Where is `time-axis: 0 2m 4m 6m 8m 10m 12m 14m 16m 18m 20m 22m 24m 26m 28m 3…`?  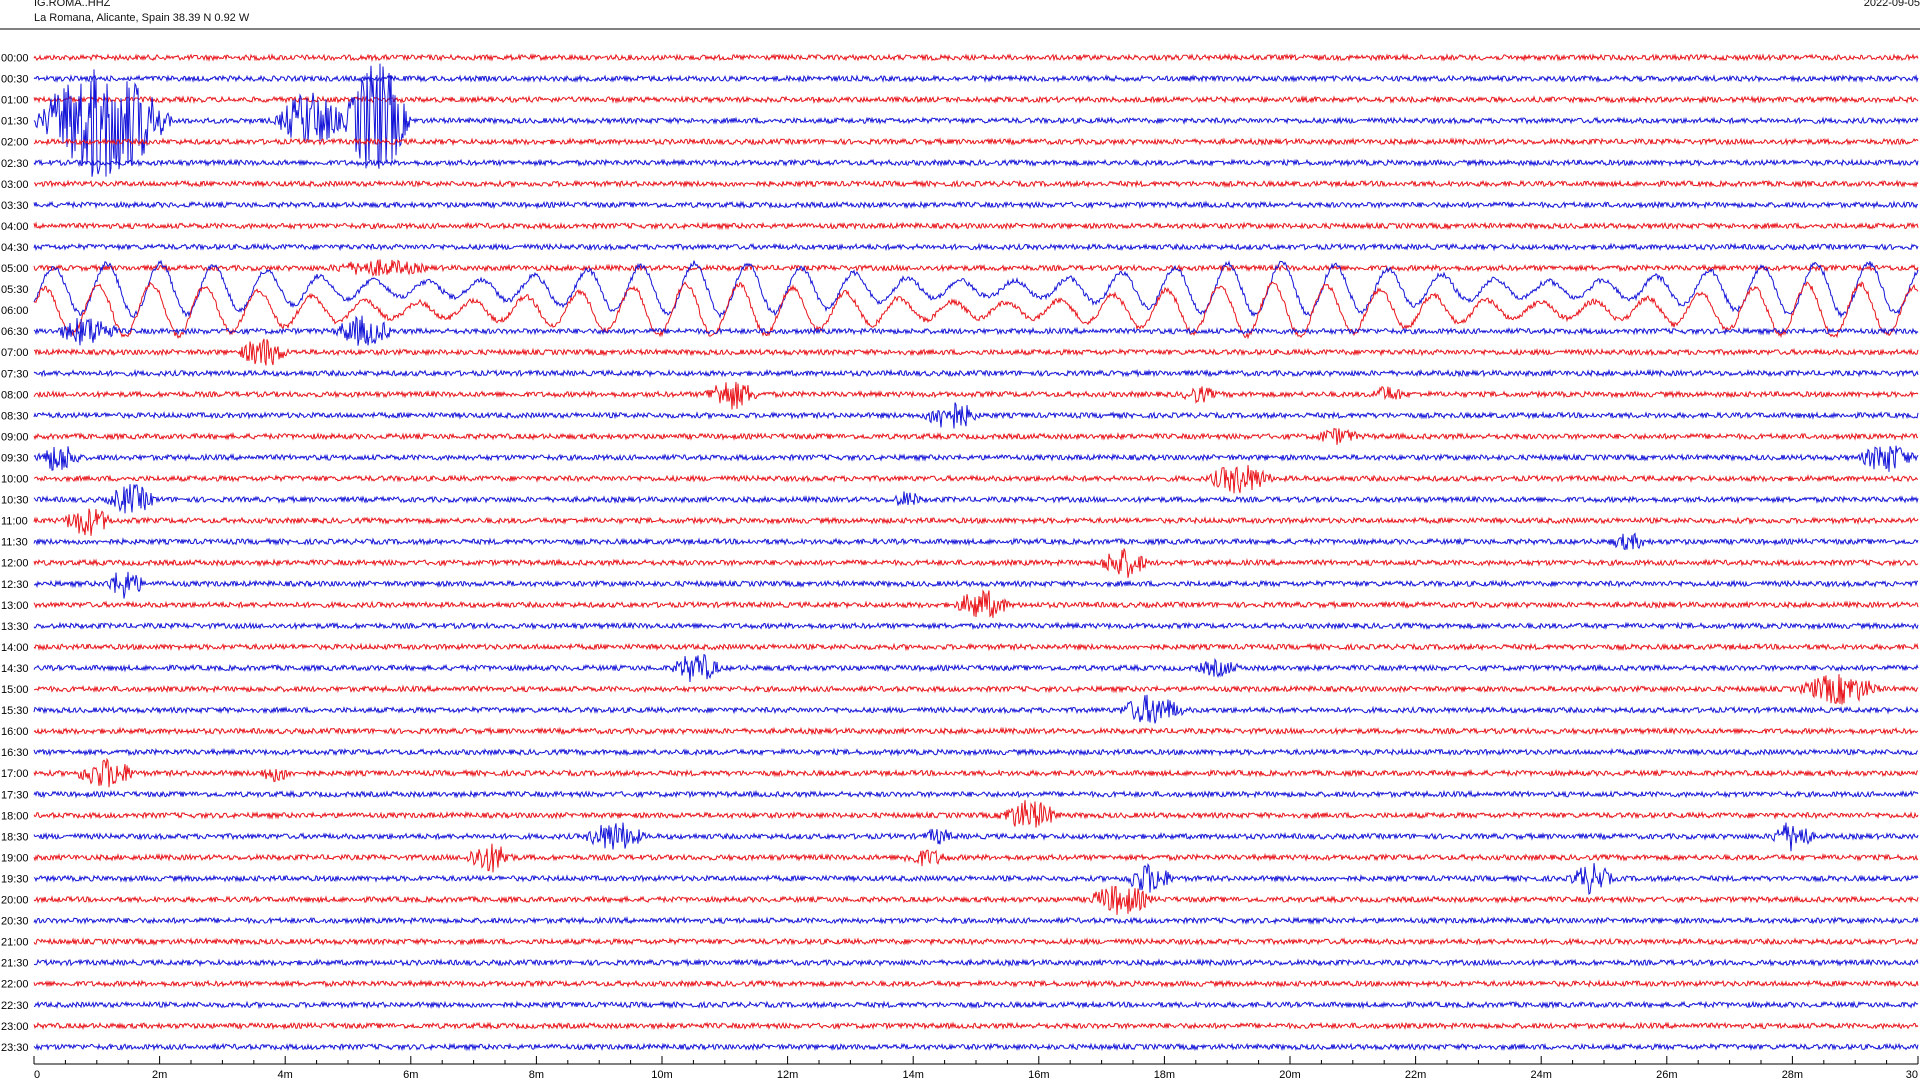
time-axis: 0 2m 4m 6m 8m 10m 12m 14m 16m 18m 20m 22m 24m 26m 28m 3… is located at coordinates (976, 1068).